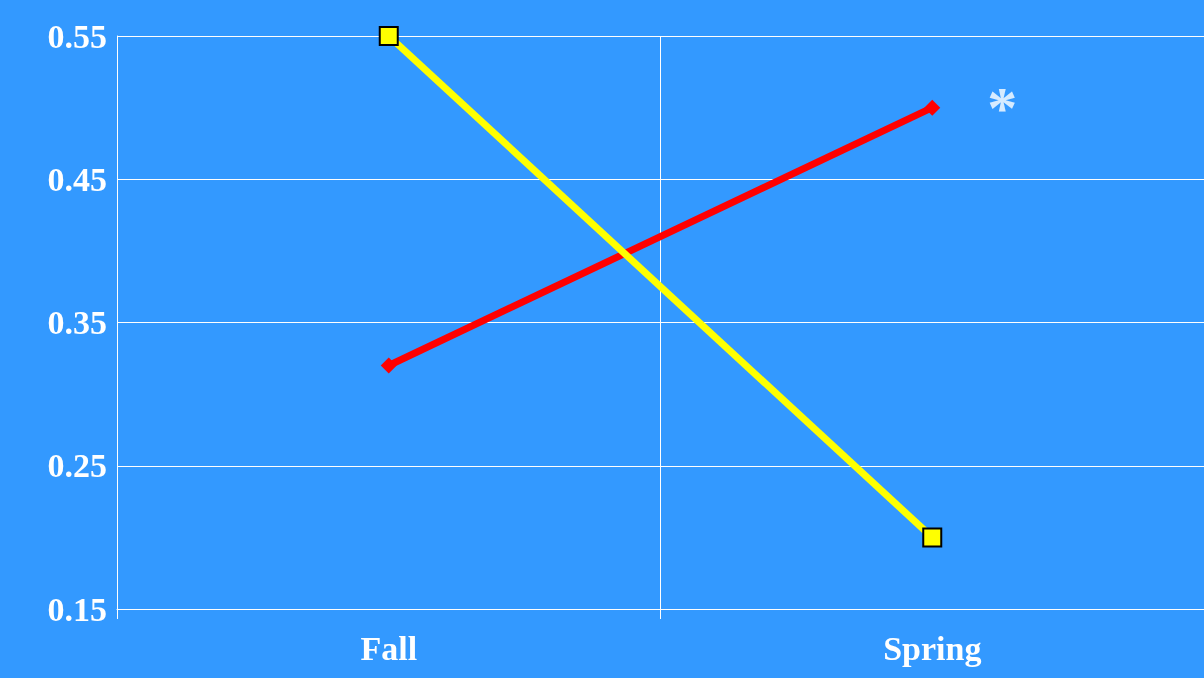 This screenshot has width=1204, height=678. Describe the element at coordinates (932, 648) in the screenshot. I see `x-tick-label: Spring` at that location.